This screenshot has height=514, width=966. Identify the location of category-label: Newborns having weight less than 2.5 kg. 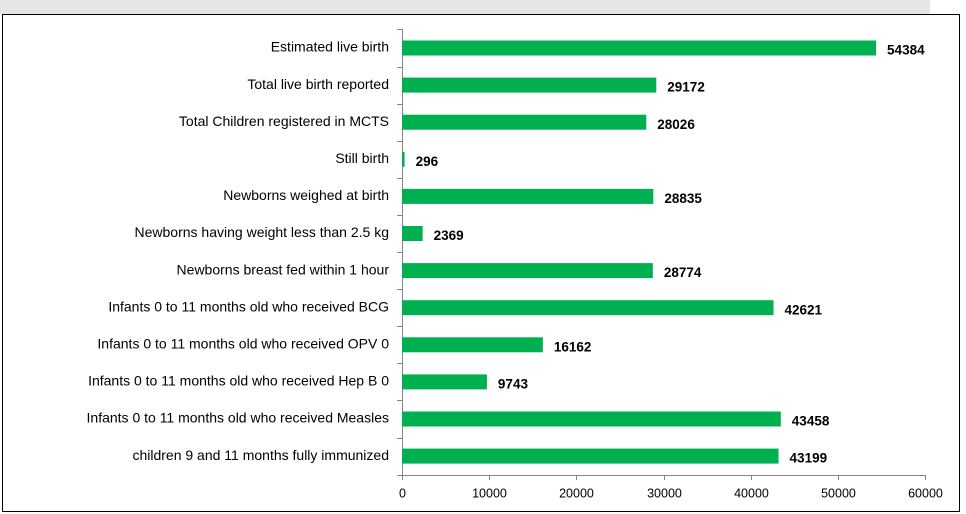
(262, 232).